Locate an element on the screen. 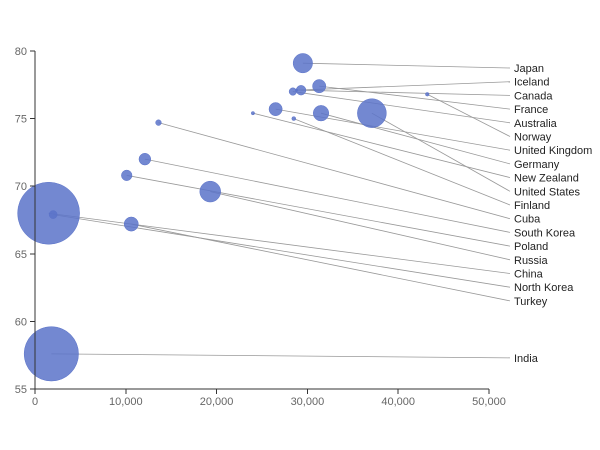 The width and height of the screenshot is (600, 450). label-south-korea: South Korea is located at coordinates (545, 233).